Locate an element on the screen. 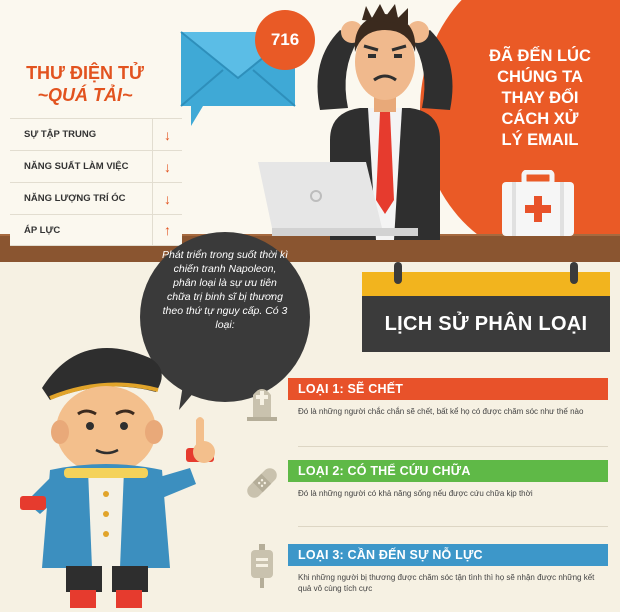 The height and width of the screenshot is (612, 620). history-calendar-banner: LỊCH SỬ PHÂN LOẠI is located at coordinates (486, 307).